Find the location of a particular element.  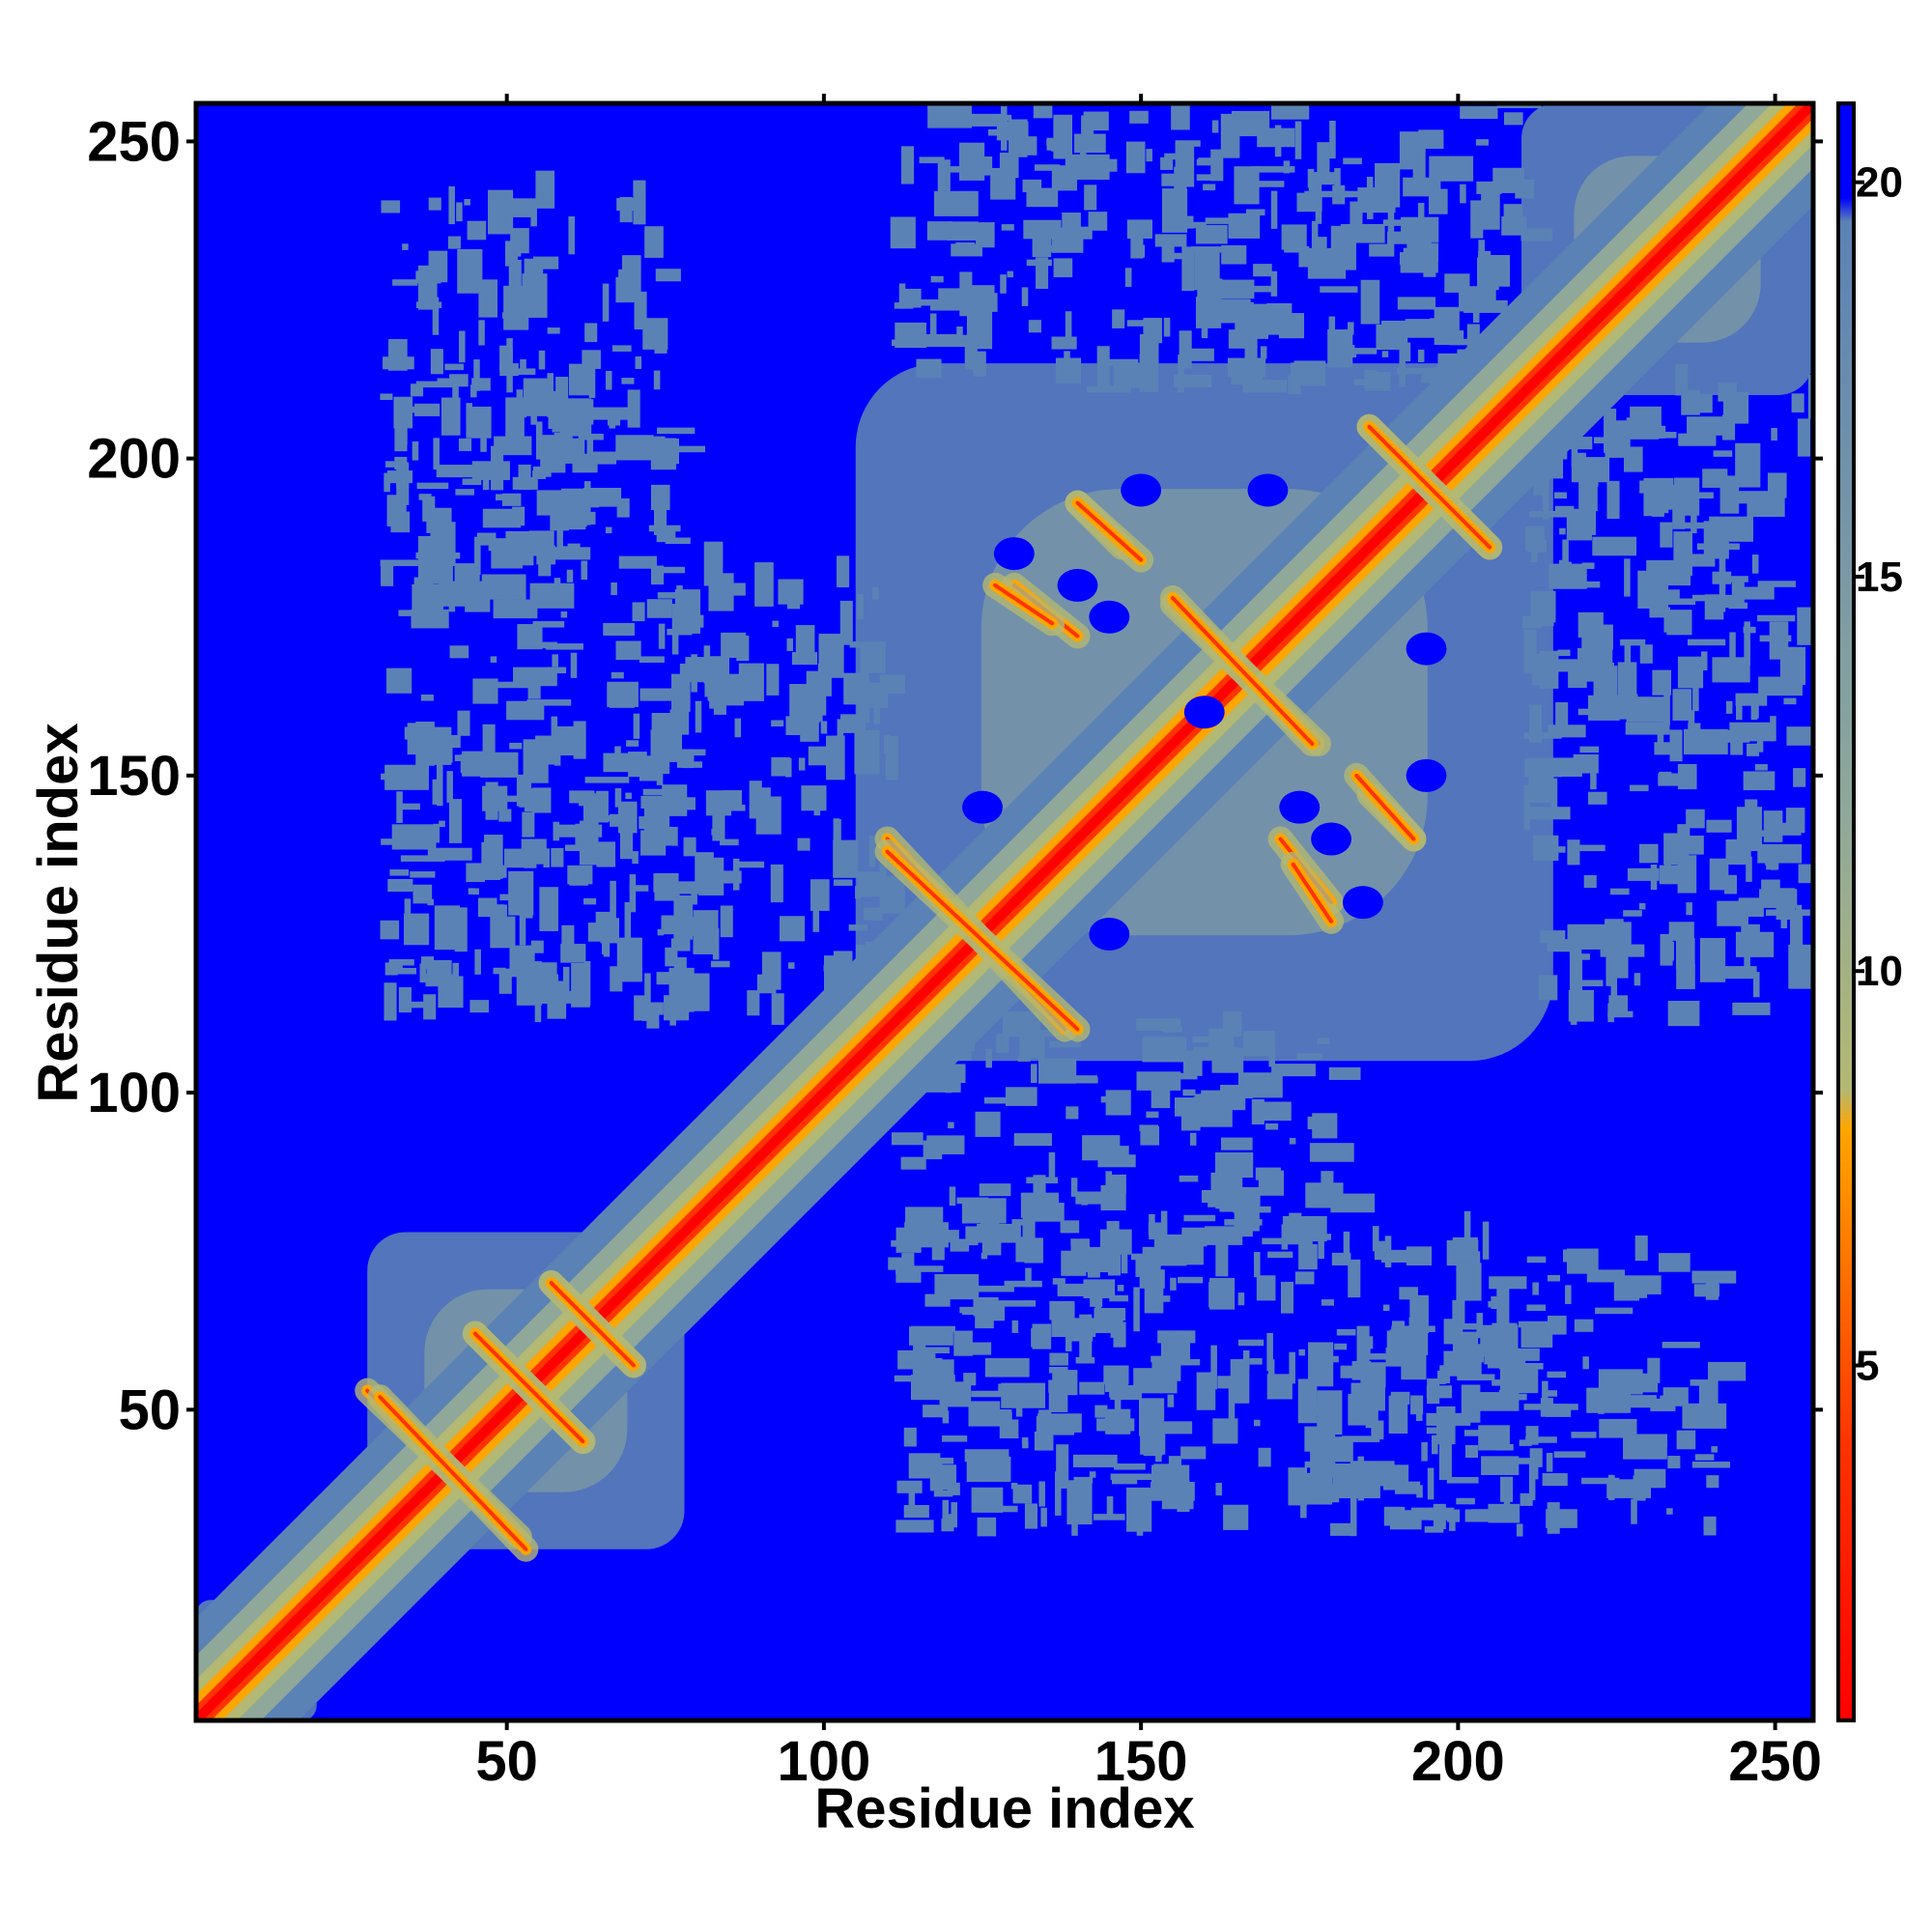

y-tick-label: 250 is located at coordinates (134, 141).